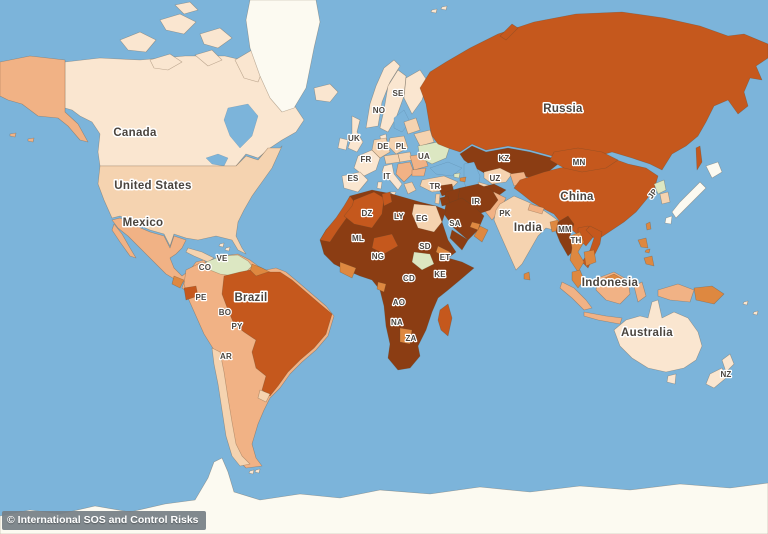  I want to click on country-germany, so click(381, 148).